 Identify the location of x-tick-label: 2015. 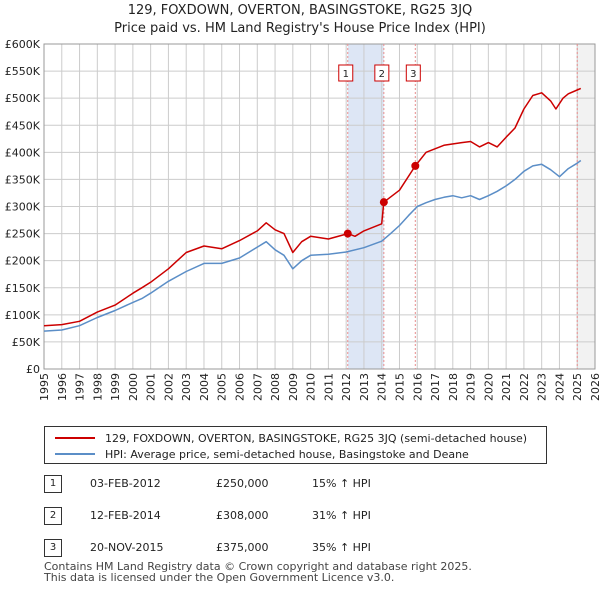
(399, 387).